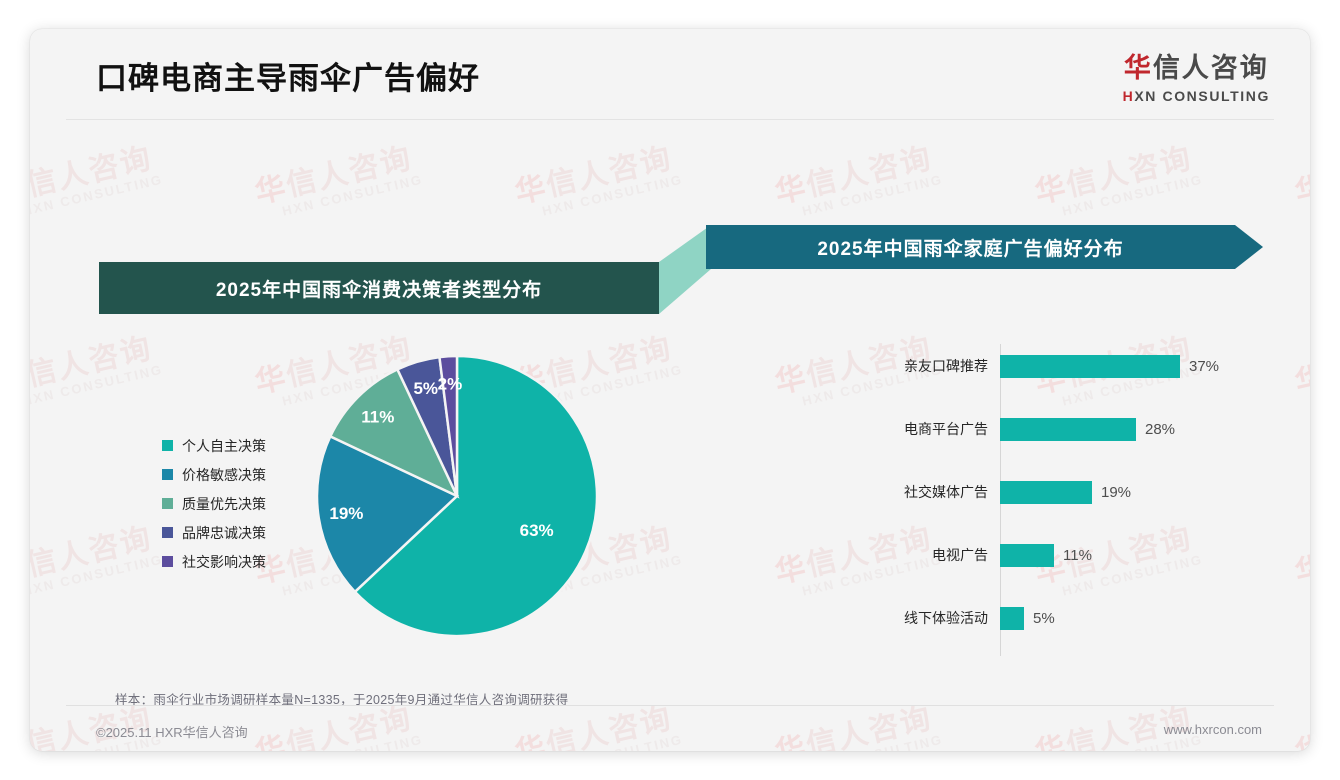 The image size is (1340, 780). What do you see at coordinates (1160, 429) in the screenshot?
I see `bar-value-label: 28%` at bounding box center [1160, 429].